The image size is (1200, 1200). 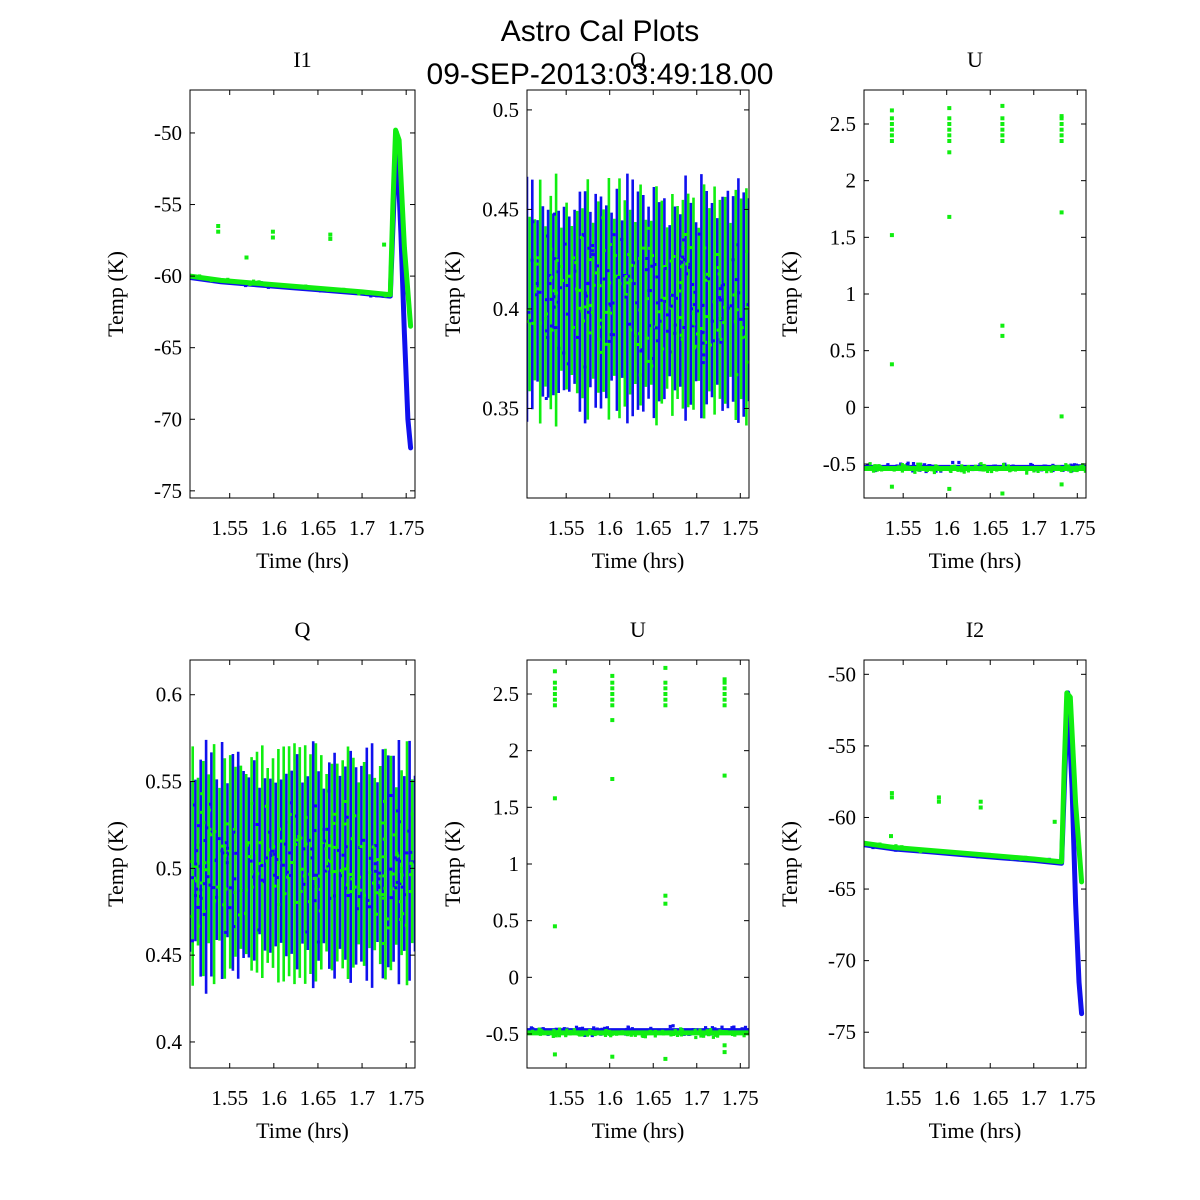 What do you see at coordinates (842, 1032) in the screenshot?
I see `y-tick-label: -75` at bounding box center [842, 1032].